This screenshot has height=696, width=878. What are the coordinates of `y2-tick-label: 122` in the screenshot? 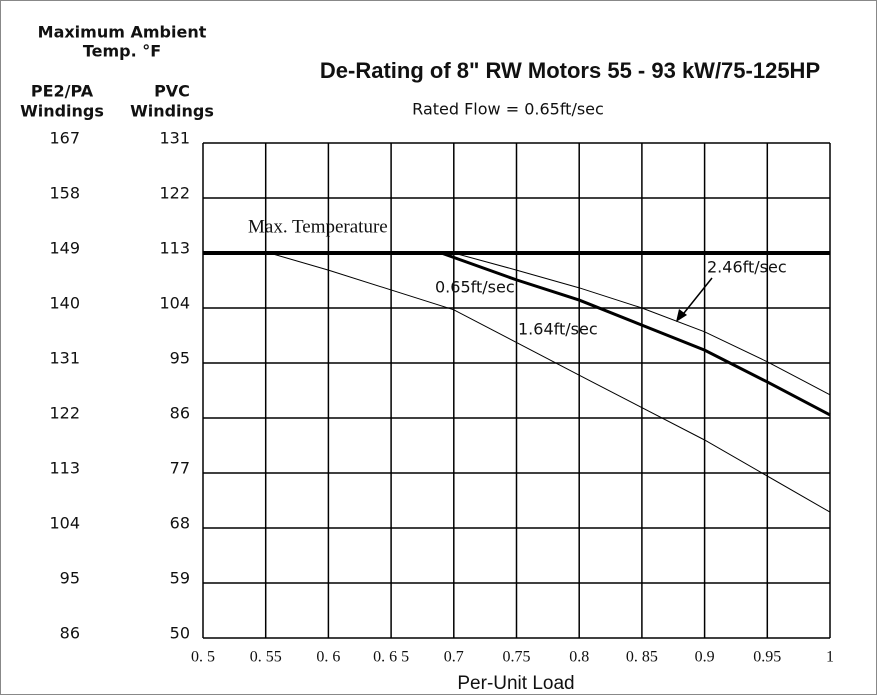 It's located at (64, 413).